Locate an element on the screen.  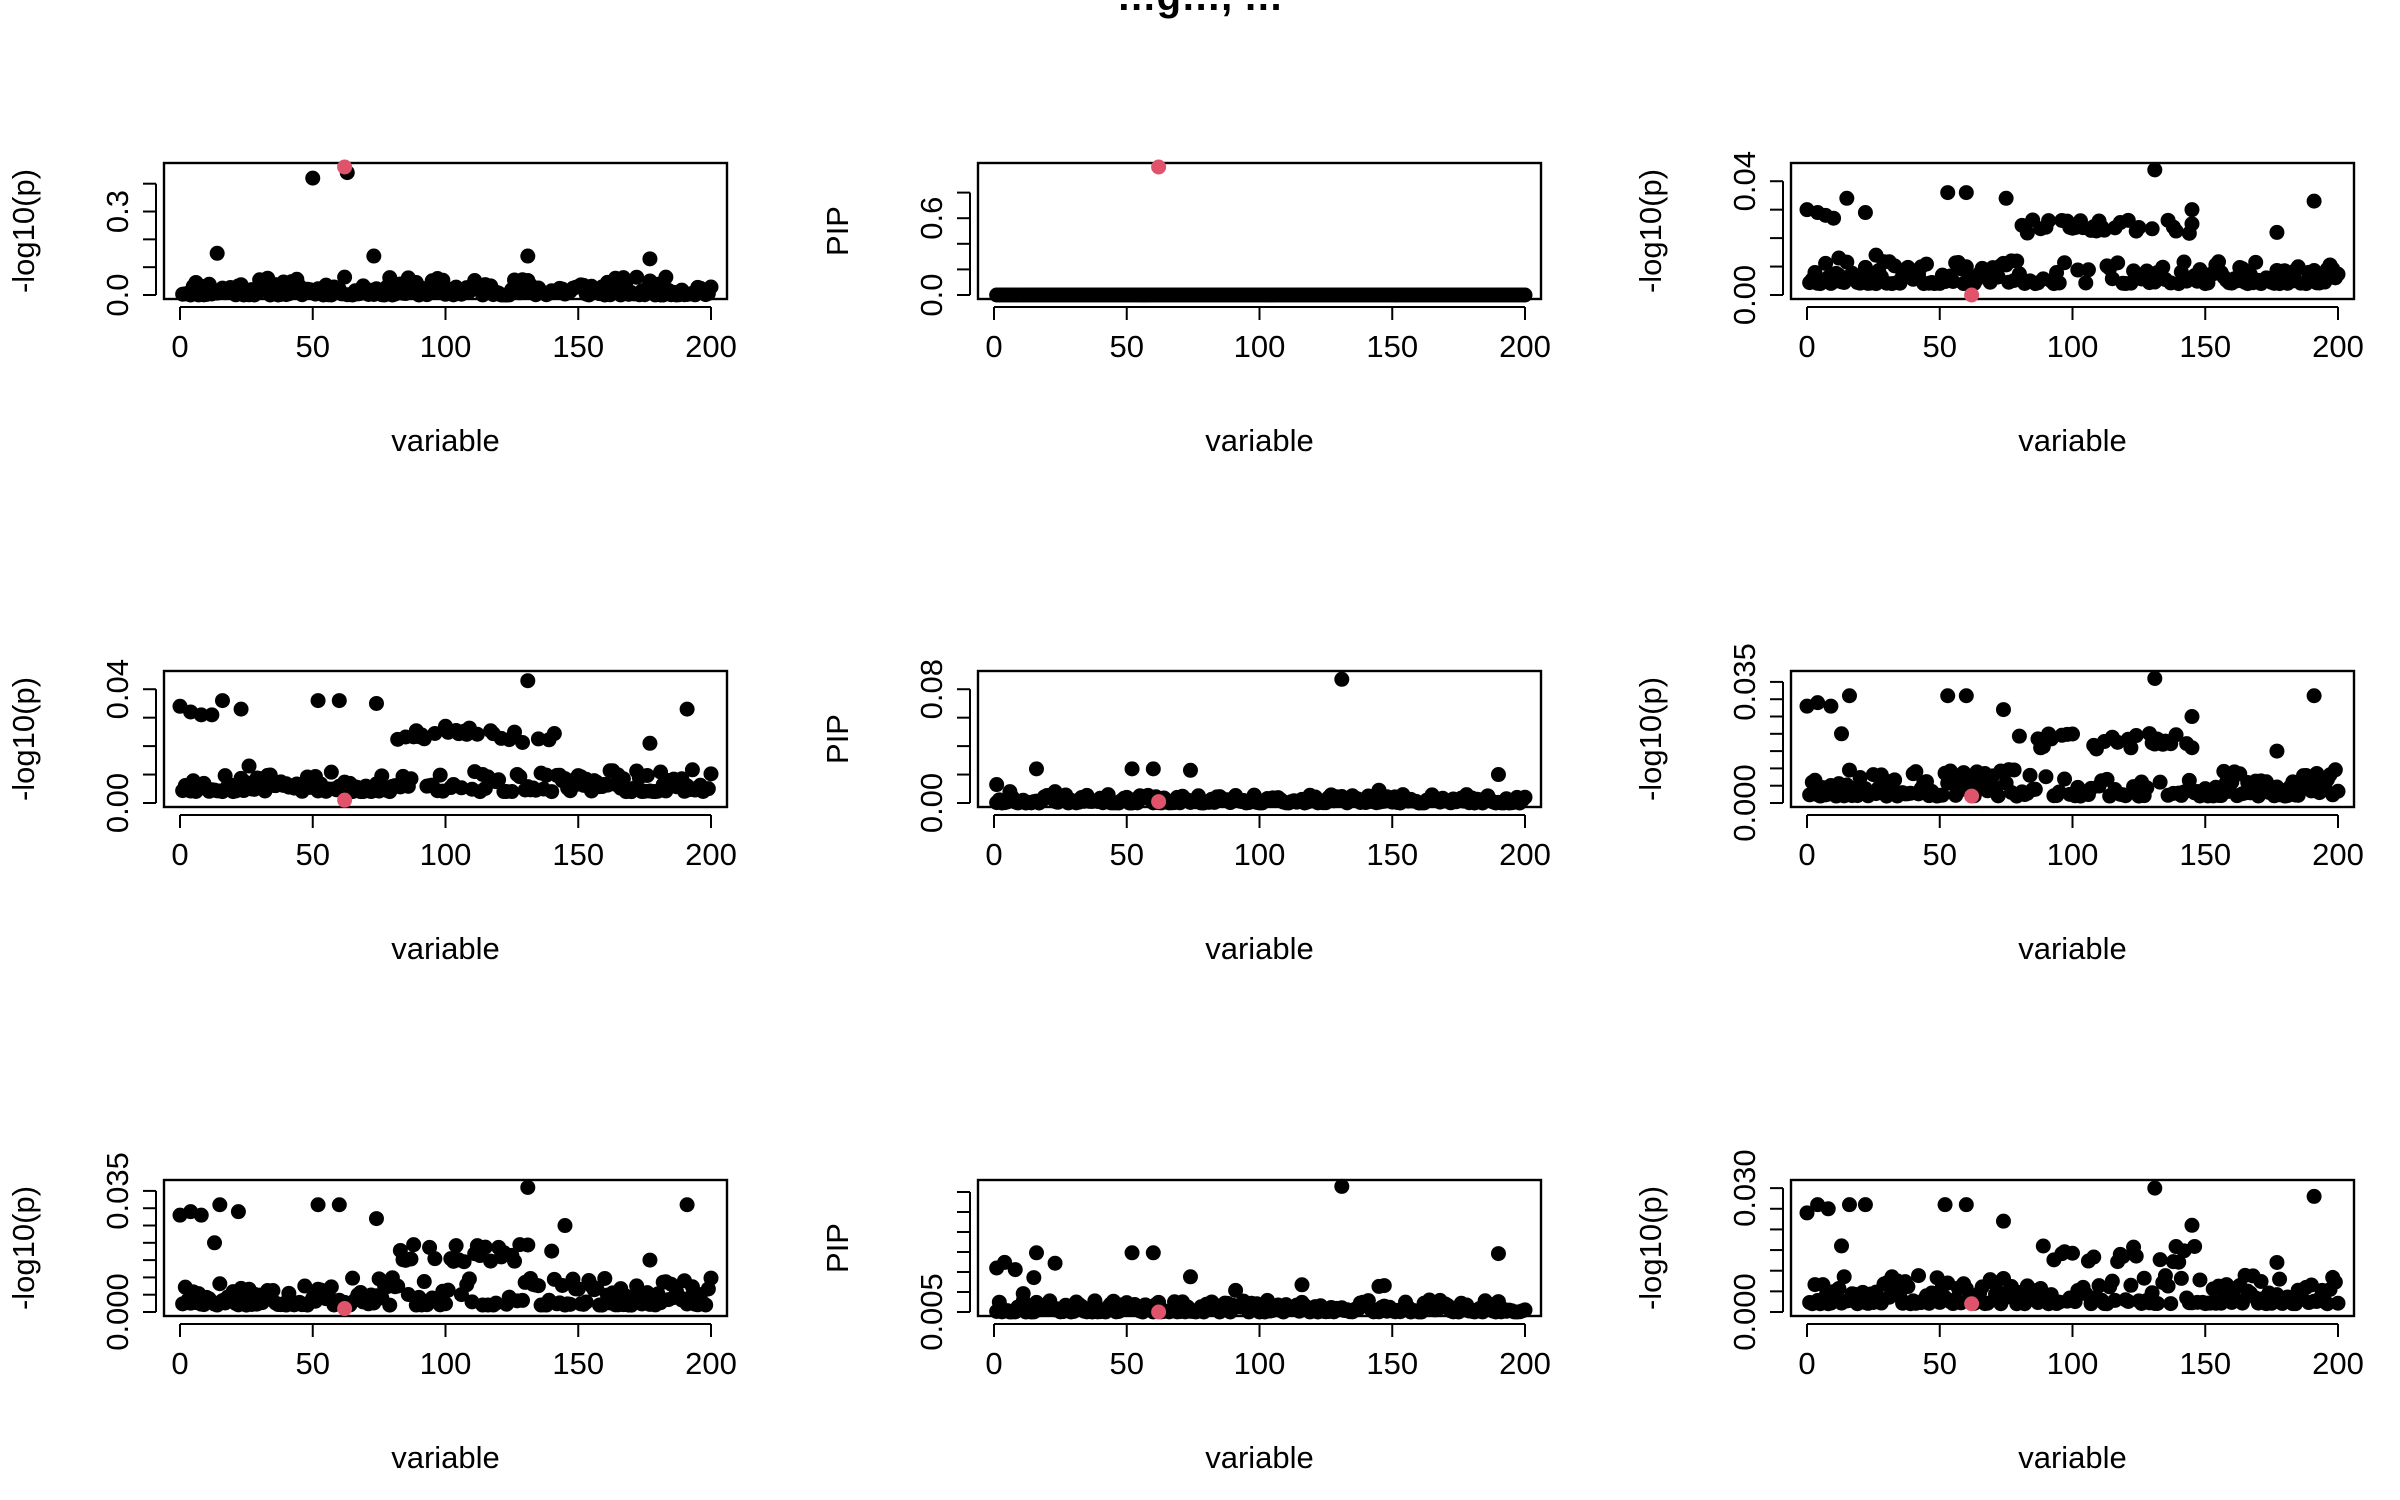
y-axis: 0.0 0.3 is located at coordinates (128, 249).